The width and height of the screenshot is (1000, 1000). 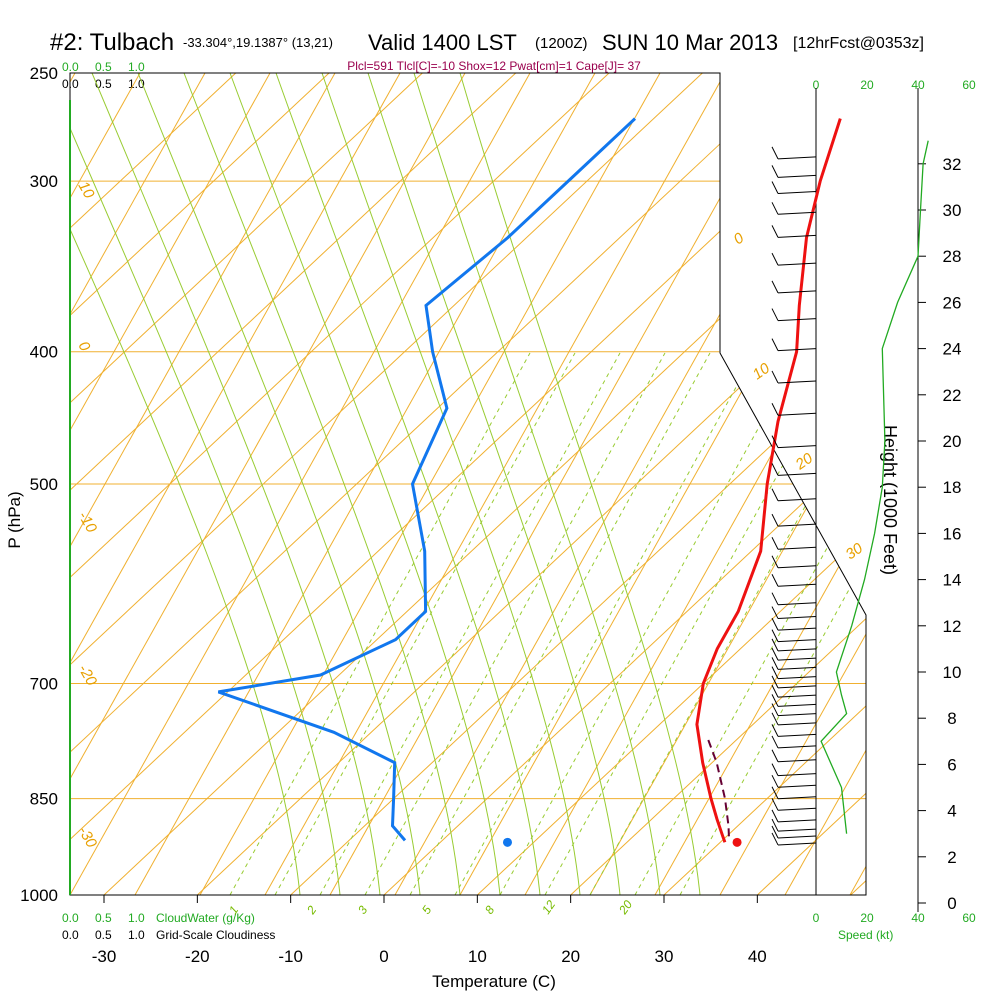 I want to click on height-tick-label: 22, so click(x=952, y=395).